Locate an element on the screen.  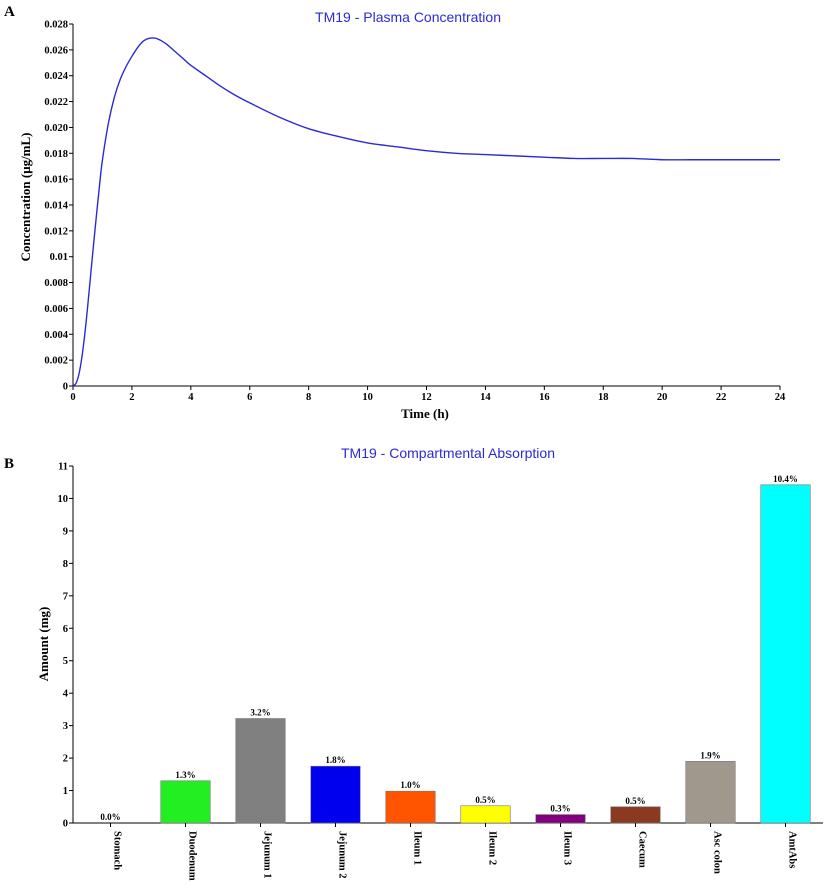
chart-a-y-tick-label: 0.012 is located at coordinates (56, 231).